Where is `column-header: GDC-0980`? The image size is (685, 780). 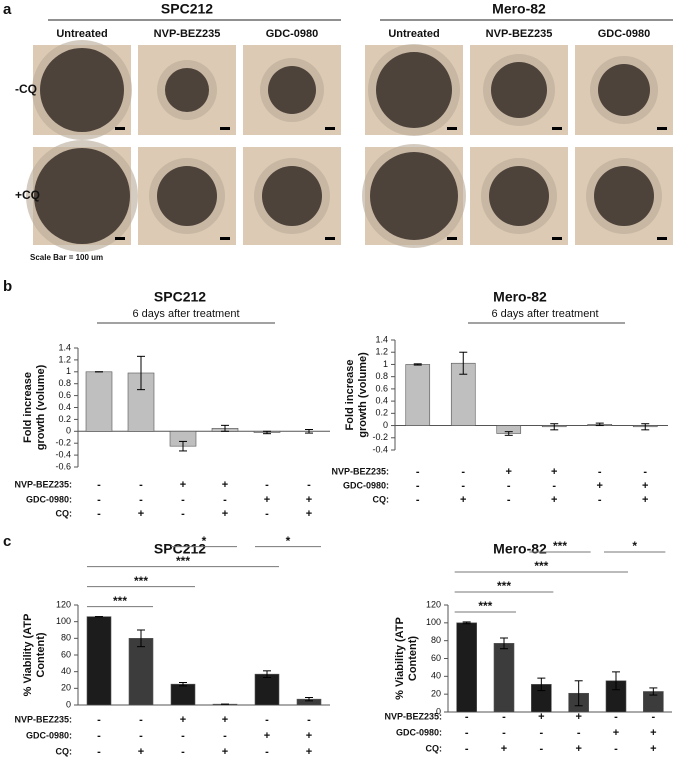
column-header: GDC-0980 is located at coordinates (624, 34).